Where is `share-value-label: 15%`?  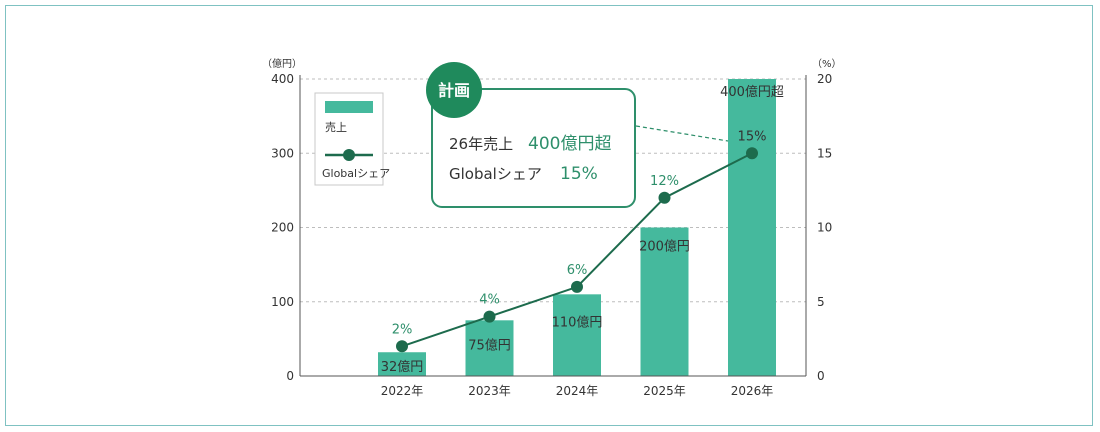 share-value-label: 15% is located at coordinates (752, 136).